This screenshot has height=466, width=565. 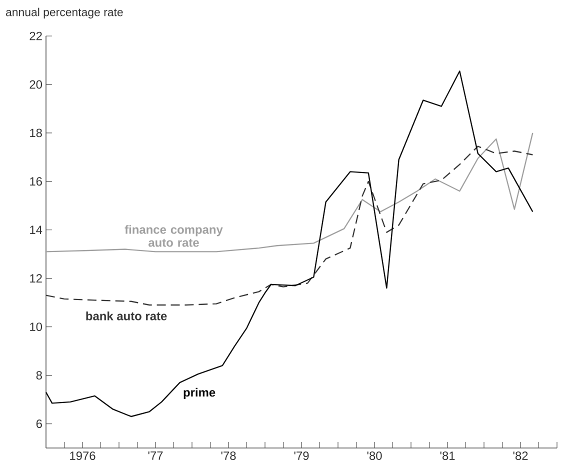 What do you see at coordinates (83, 456) in the screenshot?
I see `x-tick-label: 1976` at bounding box center [83, 456].